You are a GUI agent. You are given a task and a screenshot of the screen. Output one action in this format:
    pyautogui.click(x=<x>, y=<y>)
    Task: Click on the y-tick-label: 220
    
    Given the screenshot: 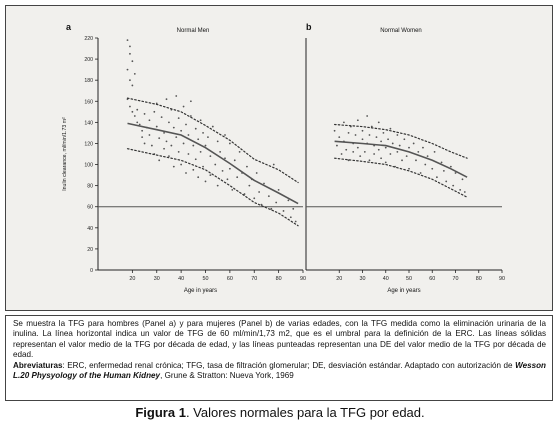 What is the action you would take?
    pyautogui.click(x=88, y=39)
    